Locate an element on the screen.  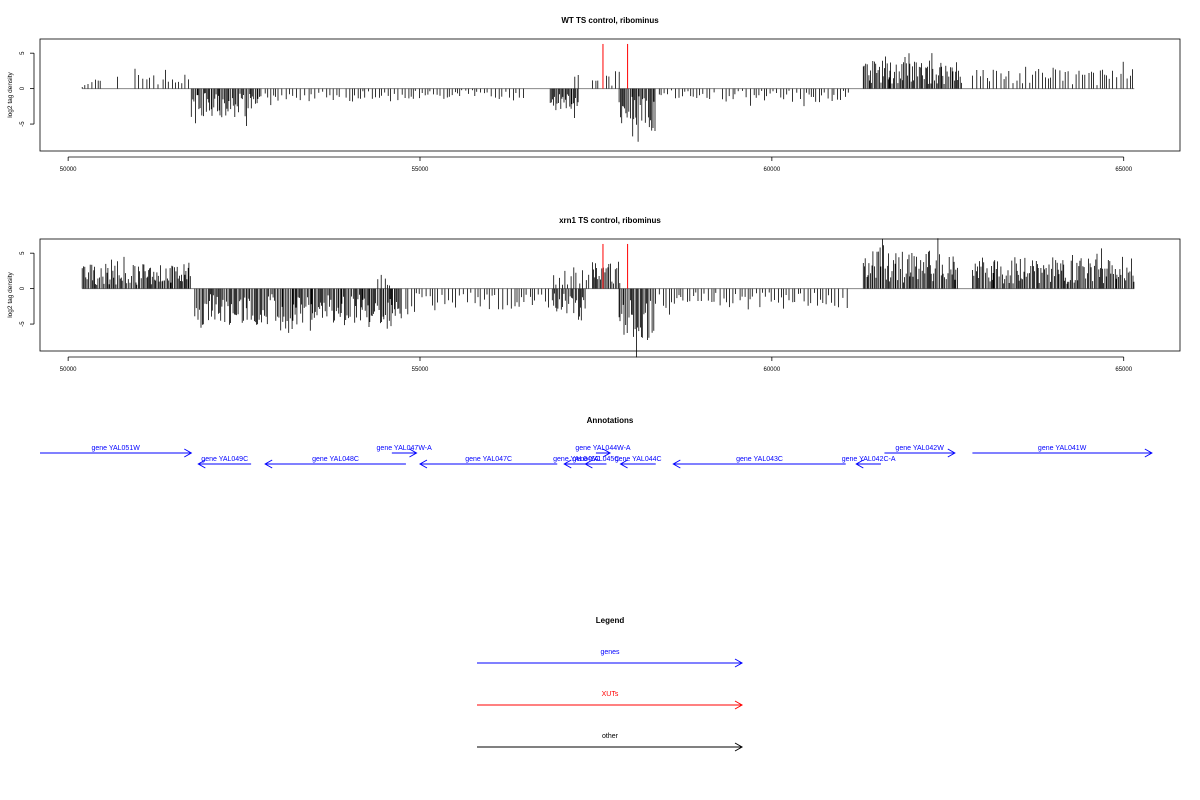
panel-title: WT TS control, ribominus is located at coordinates (610, 20).